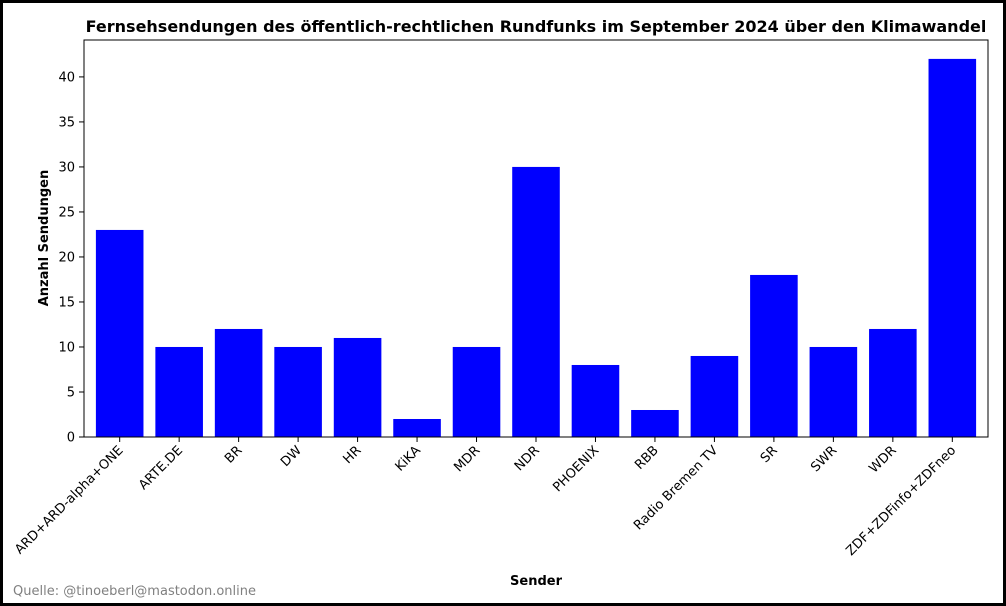  What do you see at coordinates (298, 391) in the screenshot?
I see `bar-dw` at bounding box center [298, 391].